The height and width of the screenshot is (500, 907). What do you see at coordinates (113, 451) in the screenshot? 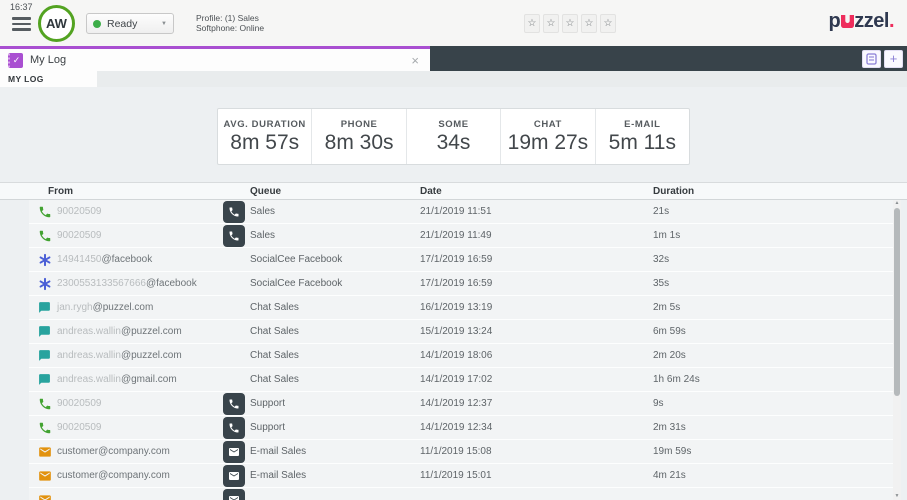
I see `from-value: customer@company.com` at bounding box center [113, 451].